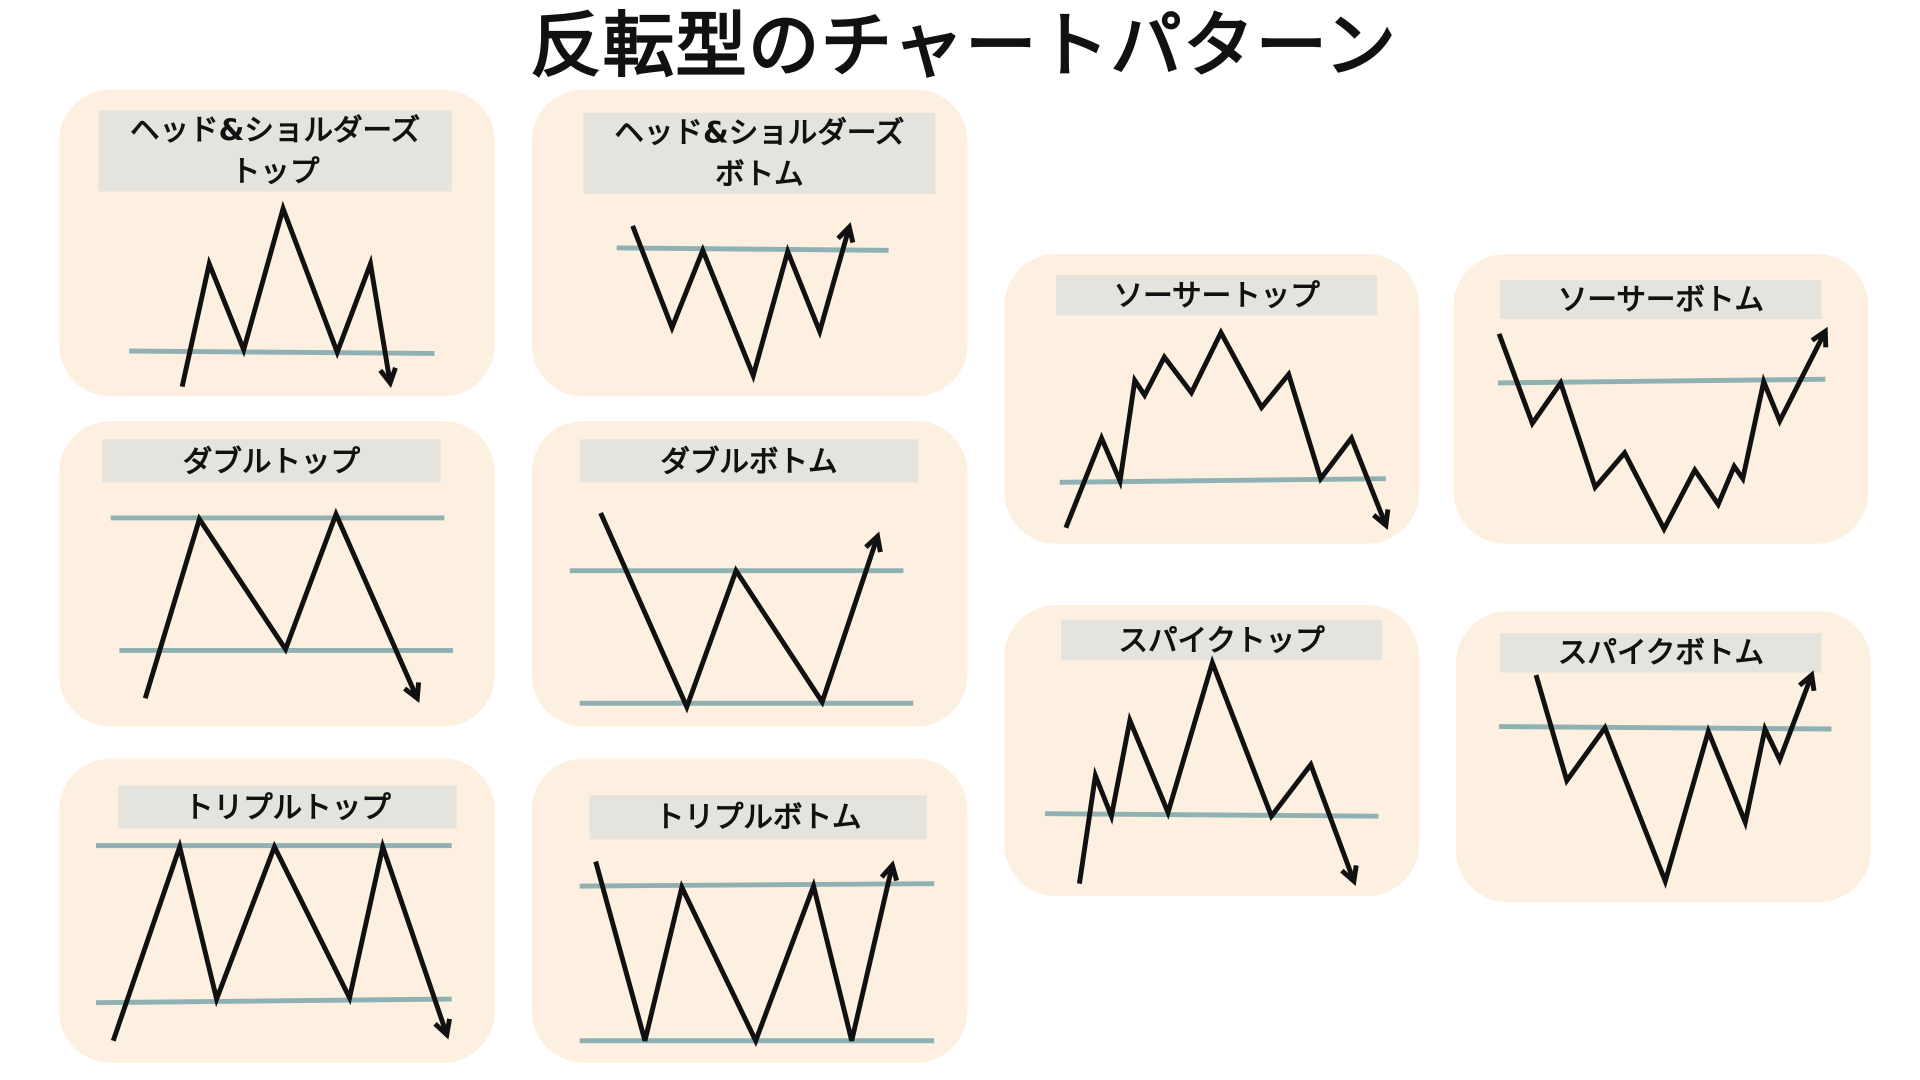 This screenshot has width=1920, height=1080. Describe the element at coordinates (1217, 295) in the screenshot. I see `saucer-top-label: ソーサートップ` at that location.